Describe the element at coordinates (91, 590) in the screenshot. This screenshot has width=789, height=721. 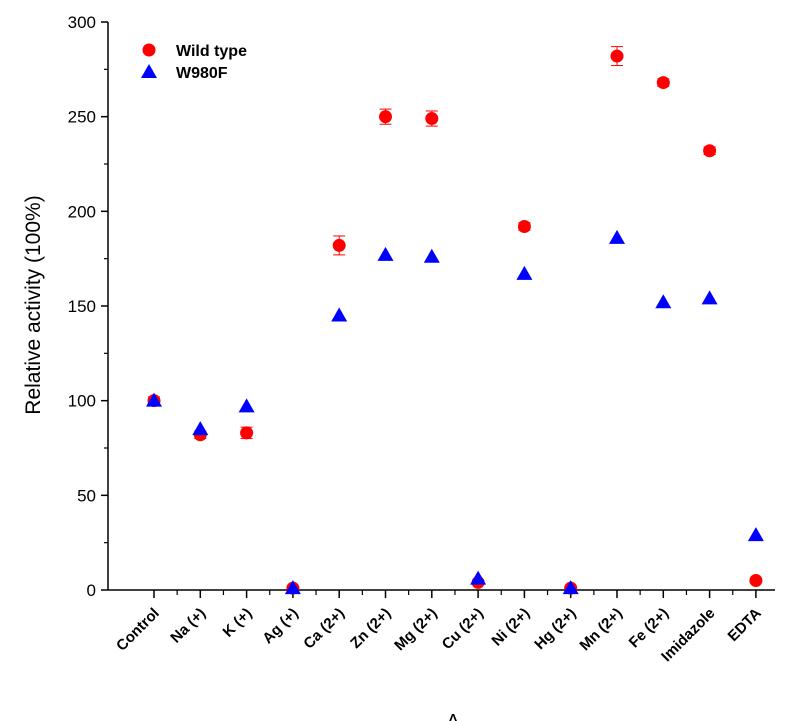
I see `y-tick-label: 0` at that location.